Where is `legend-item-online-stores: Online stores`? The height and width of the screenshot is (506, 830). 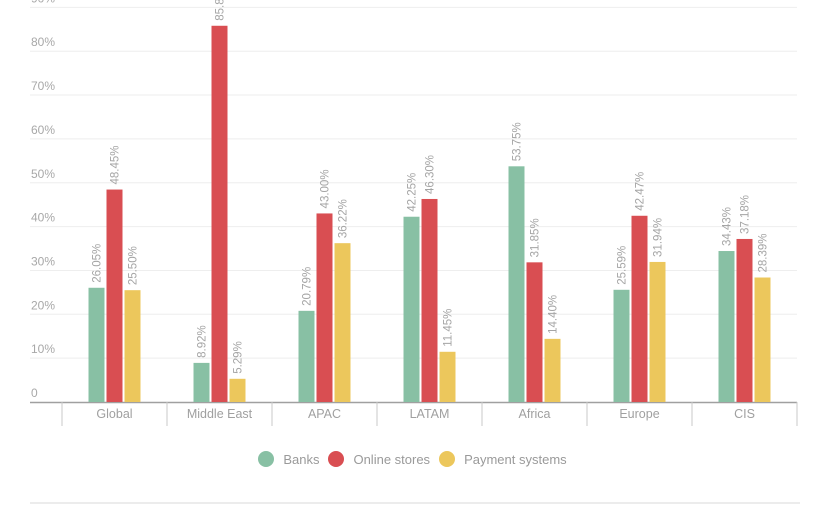 legend-item-online-stores: Online stores is located at coordinates (379, 459).